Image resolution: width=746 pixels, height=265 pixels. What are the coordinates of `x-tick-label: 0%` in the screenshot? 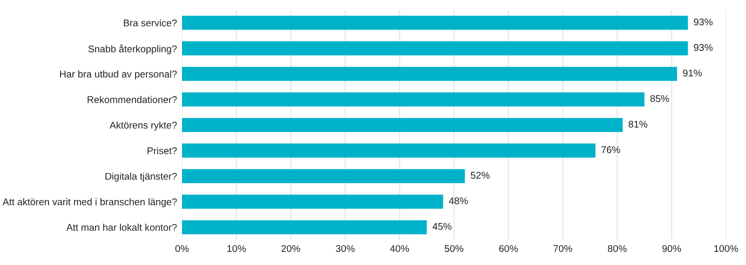 It's located at (182, 248).